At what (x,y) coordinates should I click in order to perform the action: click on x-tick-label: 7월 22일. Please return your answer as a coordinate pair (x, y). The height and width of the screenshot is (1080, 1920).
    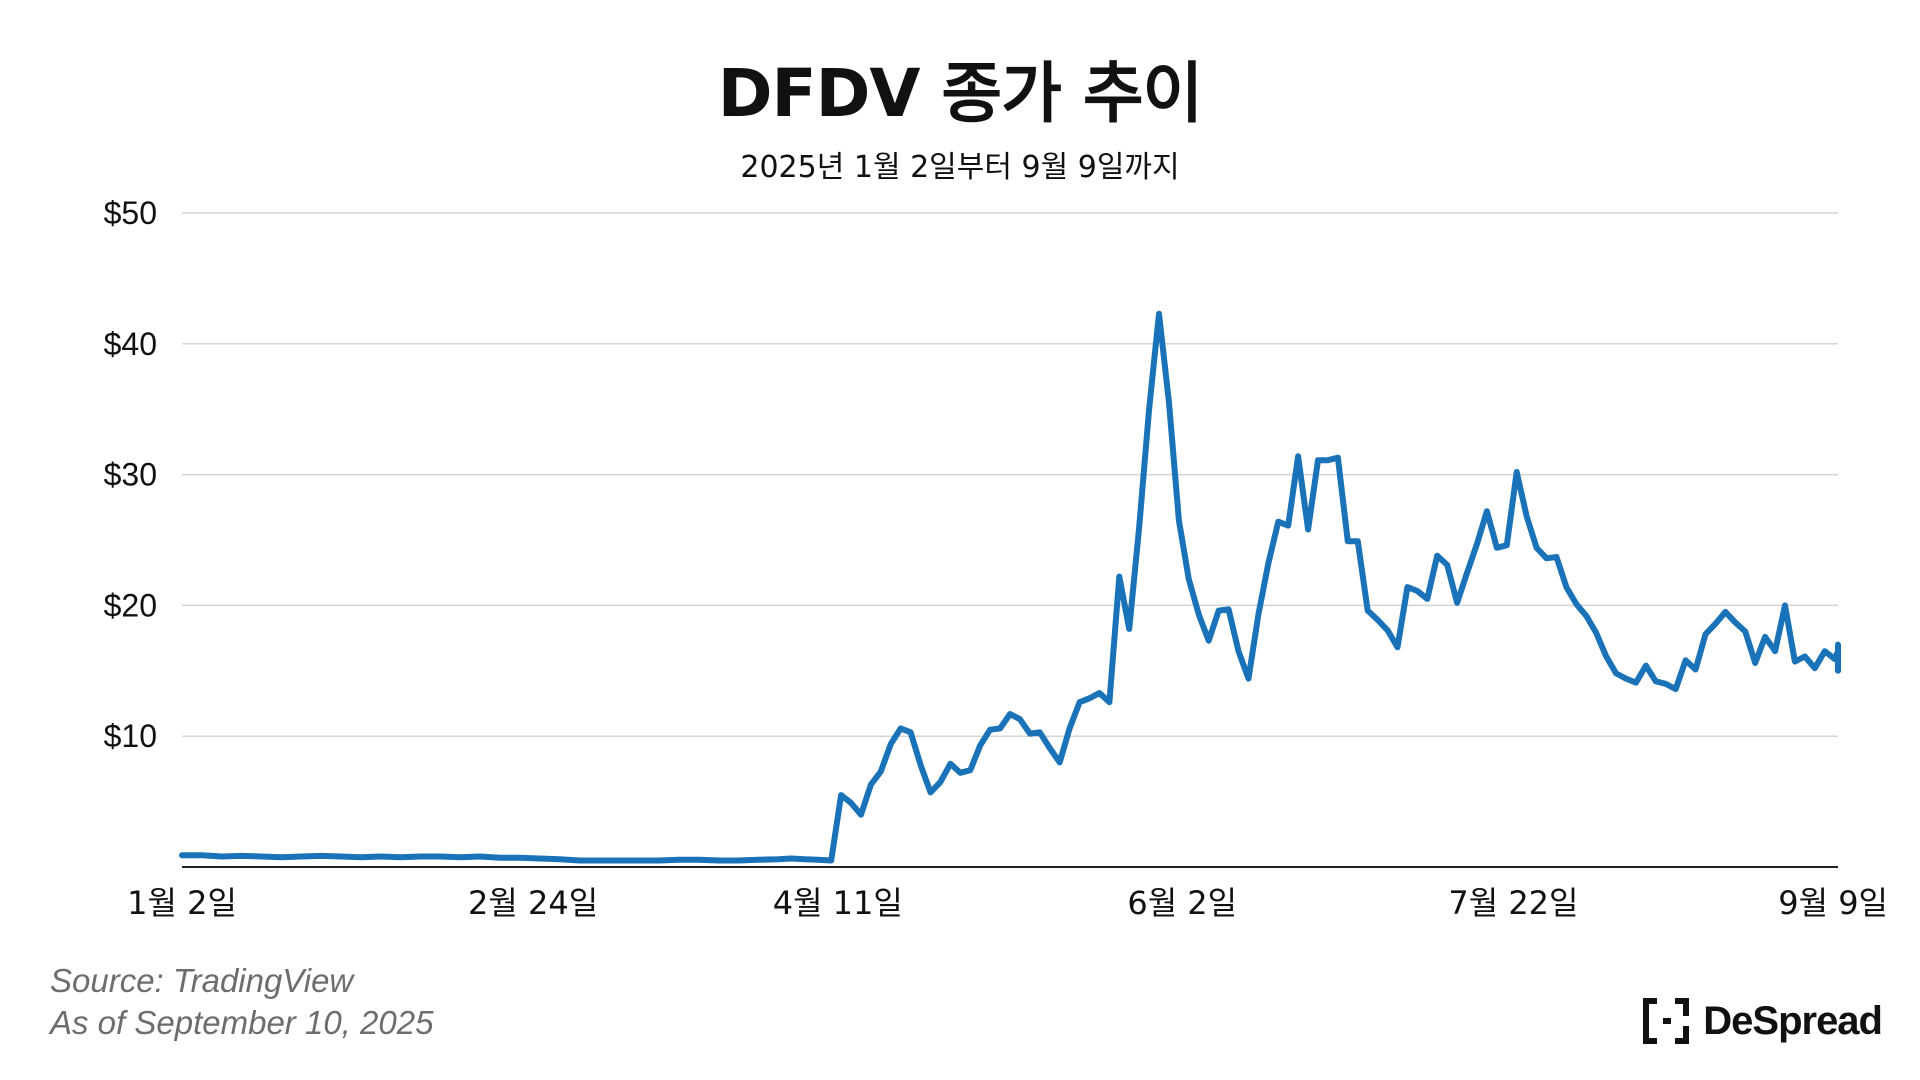
    Looking at the image, I should click on (1513, 903).